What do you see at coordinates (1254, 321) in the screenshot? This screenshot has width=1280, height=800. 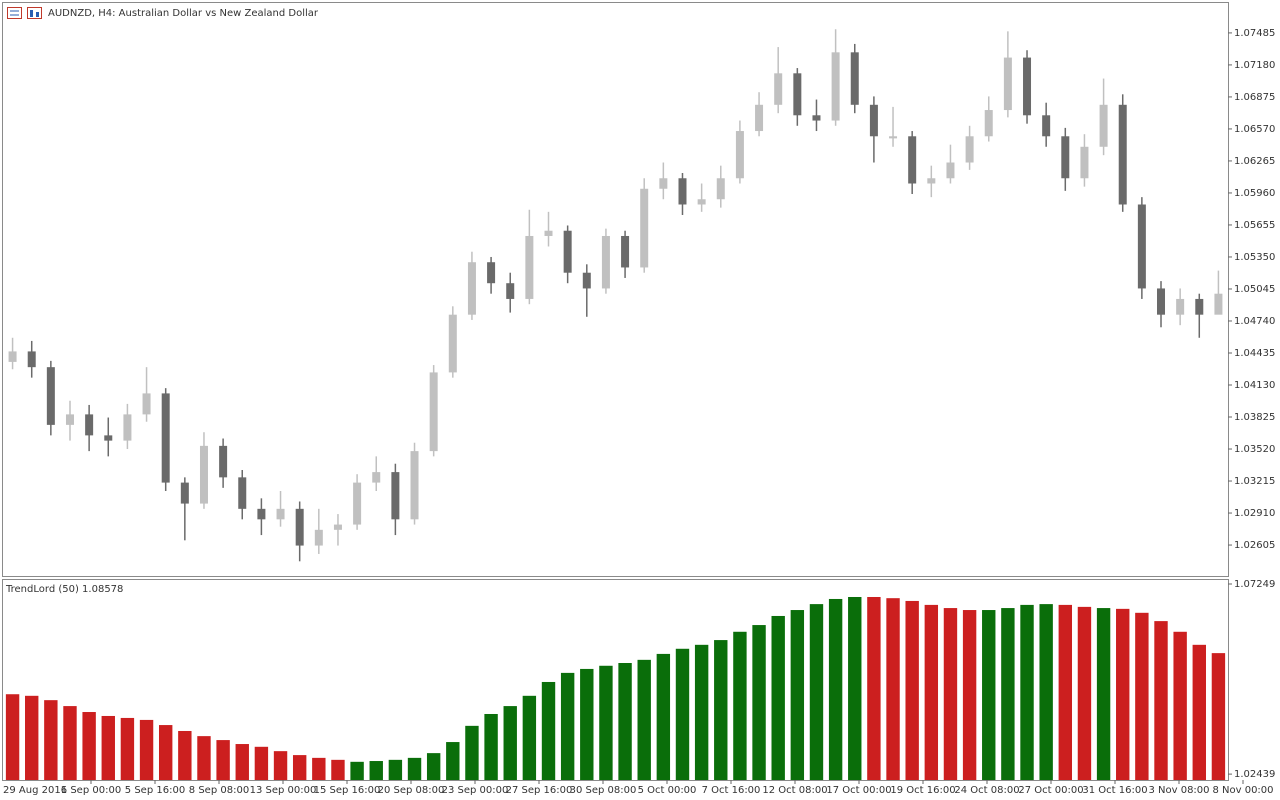 I see `y-tick-label: 1.04740` at bounding box center [1254, 321].